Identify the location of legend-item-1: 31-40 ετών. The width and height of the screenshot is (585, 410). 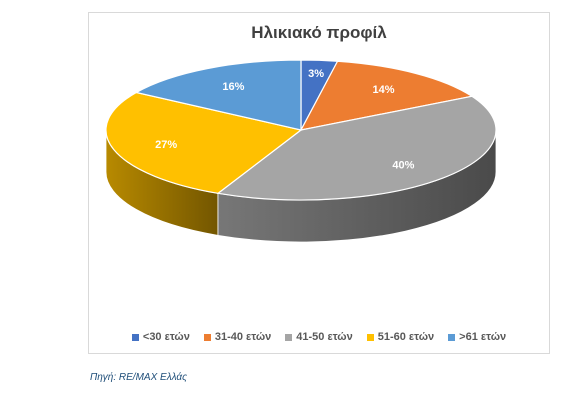
(237, 337).